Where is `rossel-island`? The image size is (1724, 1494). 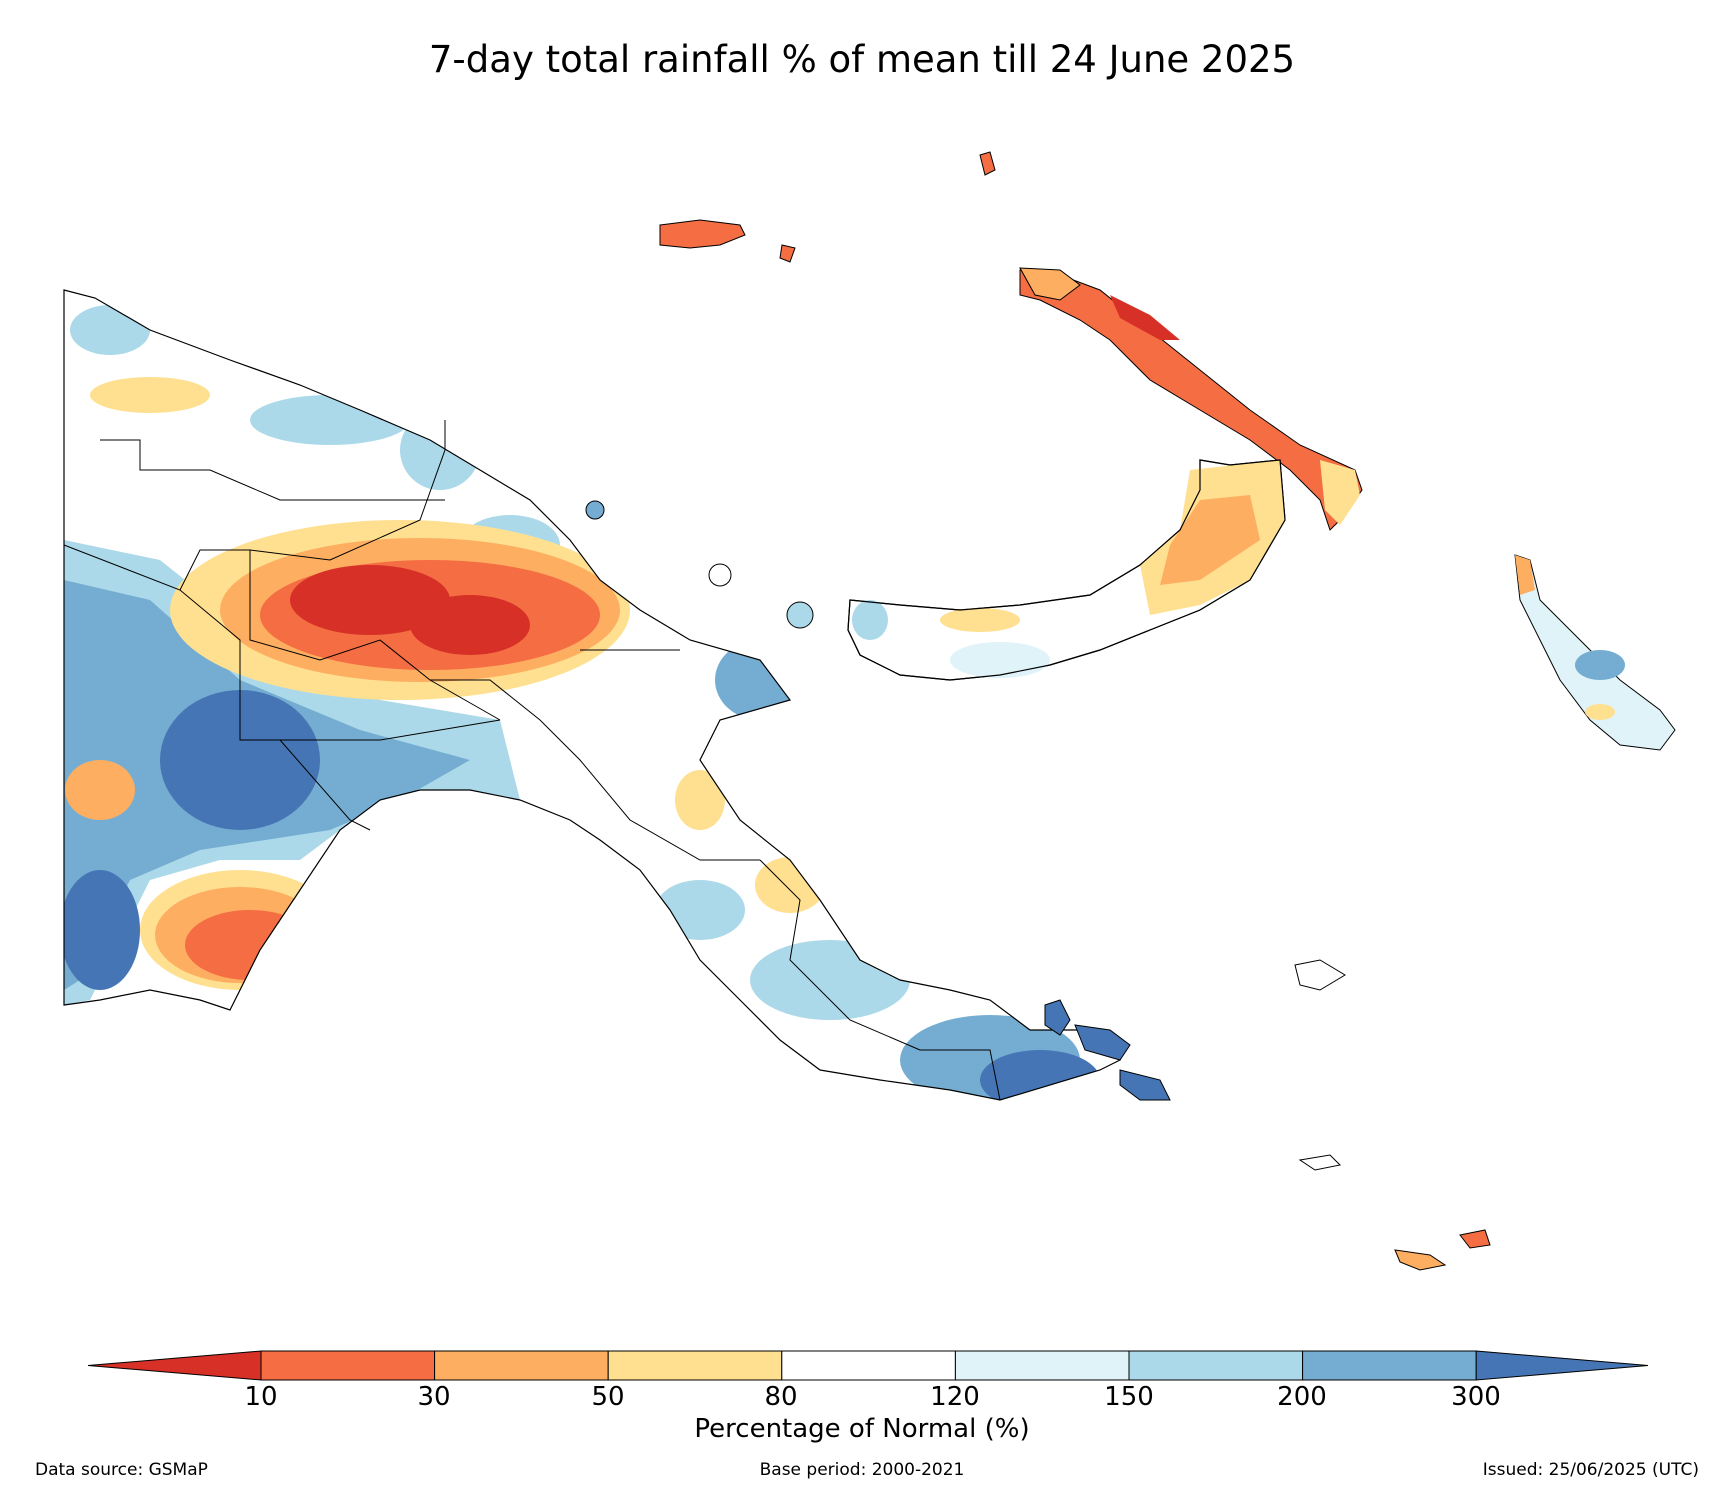 rossel-island is located at coordinates (1420, 1260).